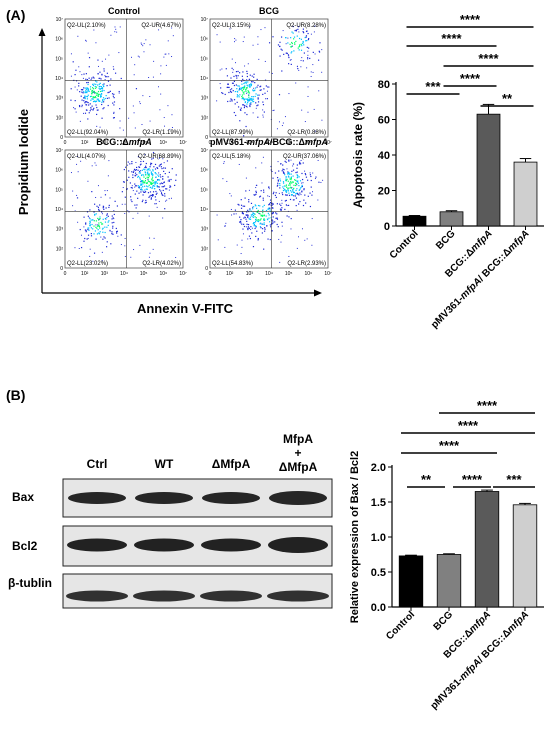 The image size is (550, 745). What do you see at coordinates (384, 156) in the screenshot?
I see `y-tick-label: 40` at bounding box center [384, 156].